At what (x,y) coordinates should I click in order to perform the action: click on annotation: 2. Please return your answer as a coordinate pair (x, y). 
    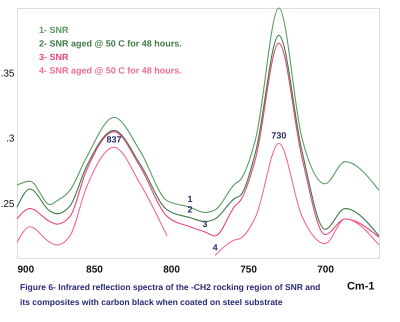
    Looking at the image, I should click on (189, 209).